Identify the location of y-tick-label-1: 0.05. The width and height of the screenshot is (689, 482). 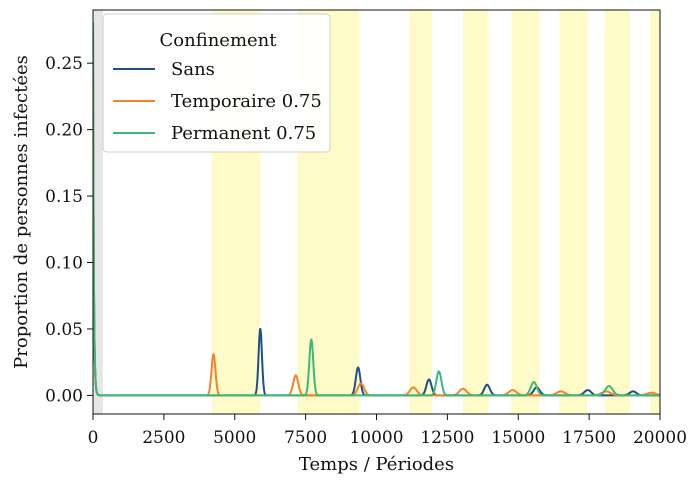
(64, 330).